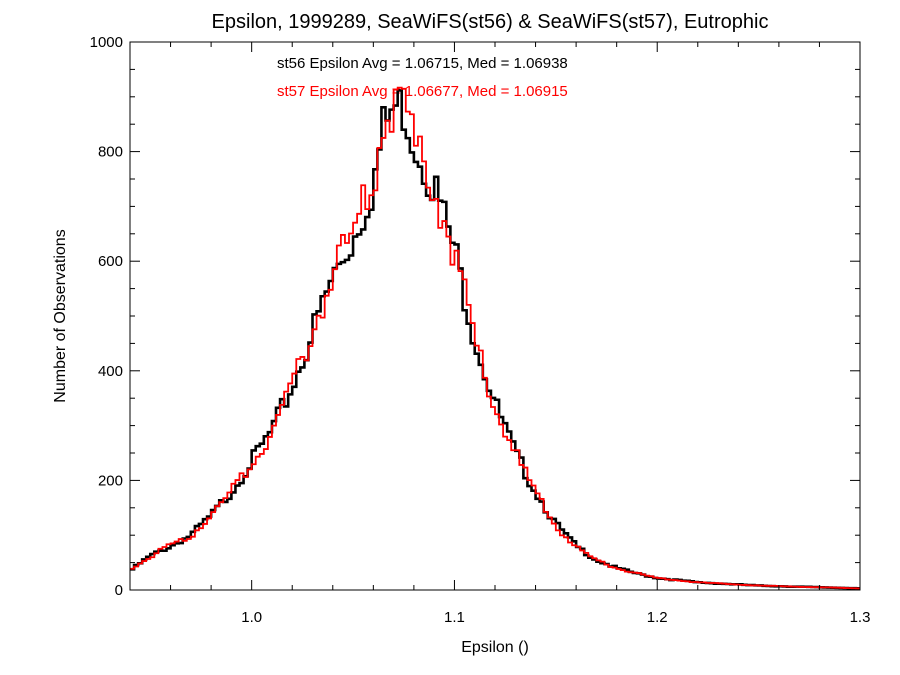  Describe the element at coordinates (251, 617) in the screenshot. I see `x-tick-label: 1.0` at that location.